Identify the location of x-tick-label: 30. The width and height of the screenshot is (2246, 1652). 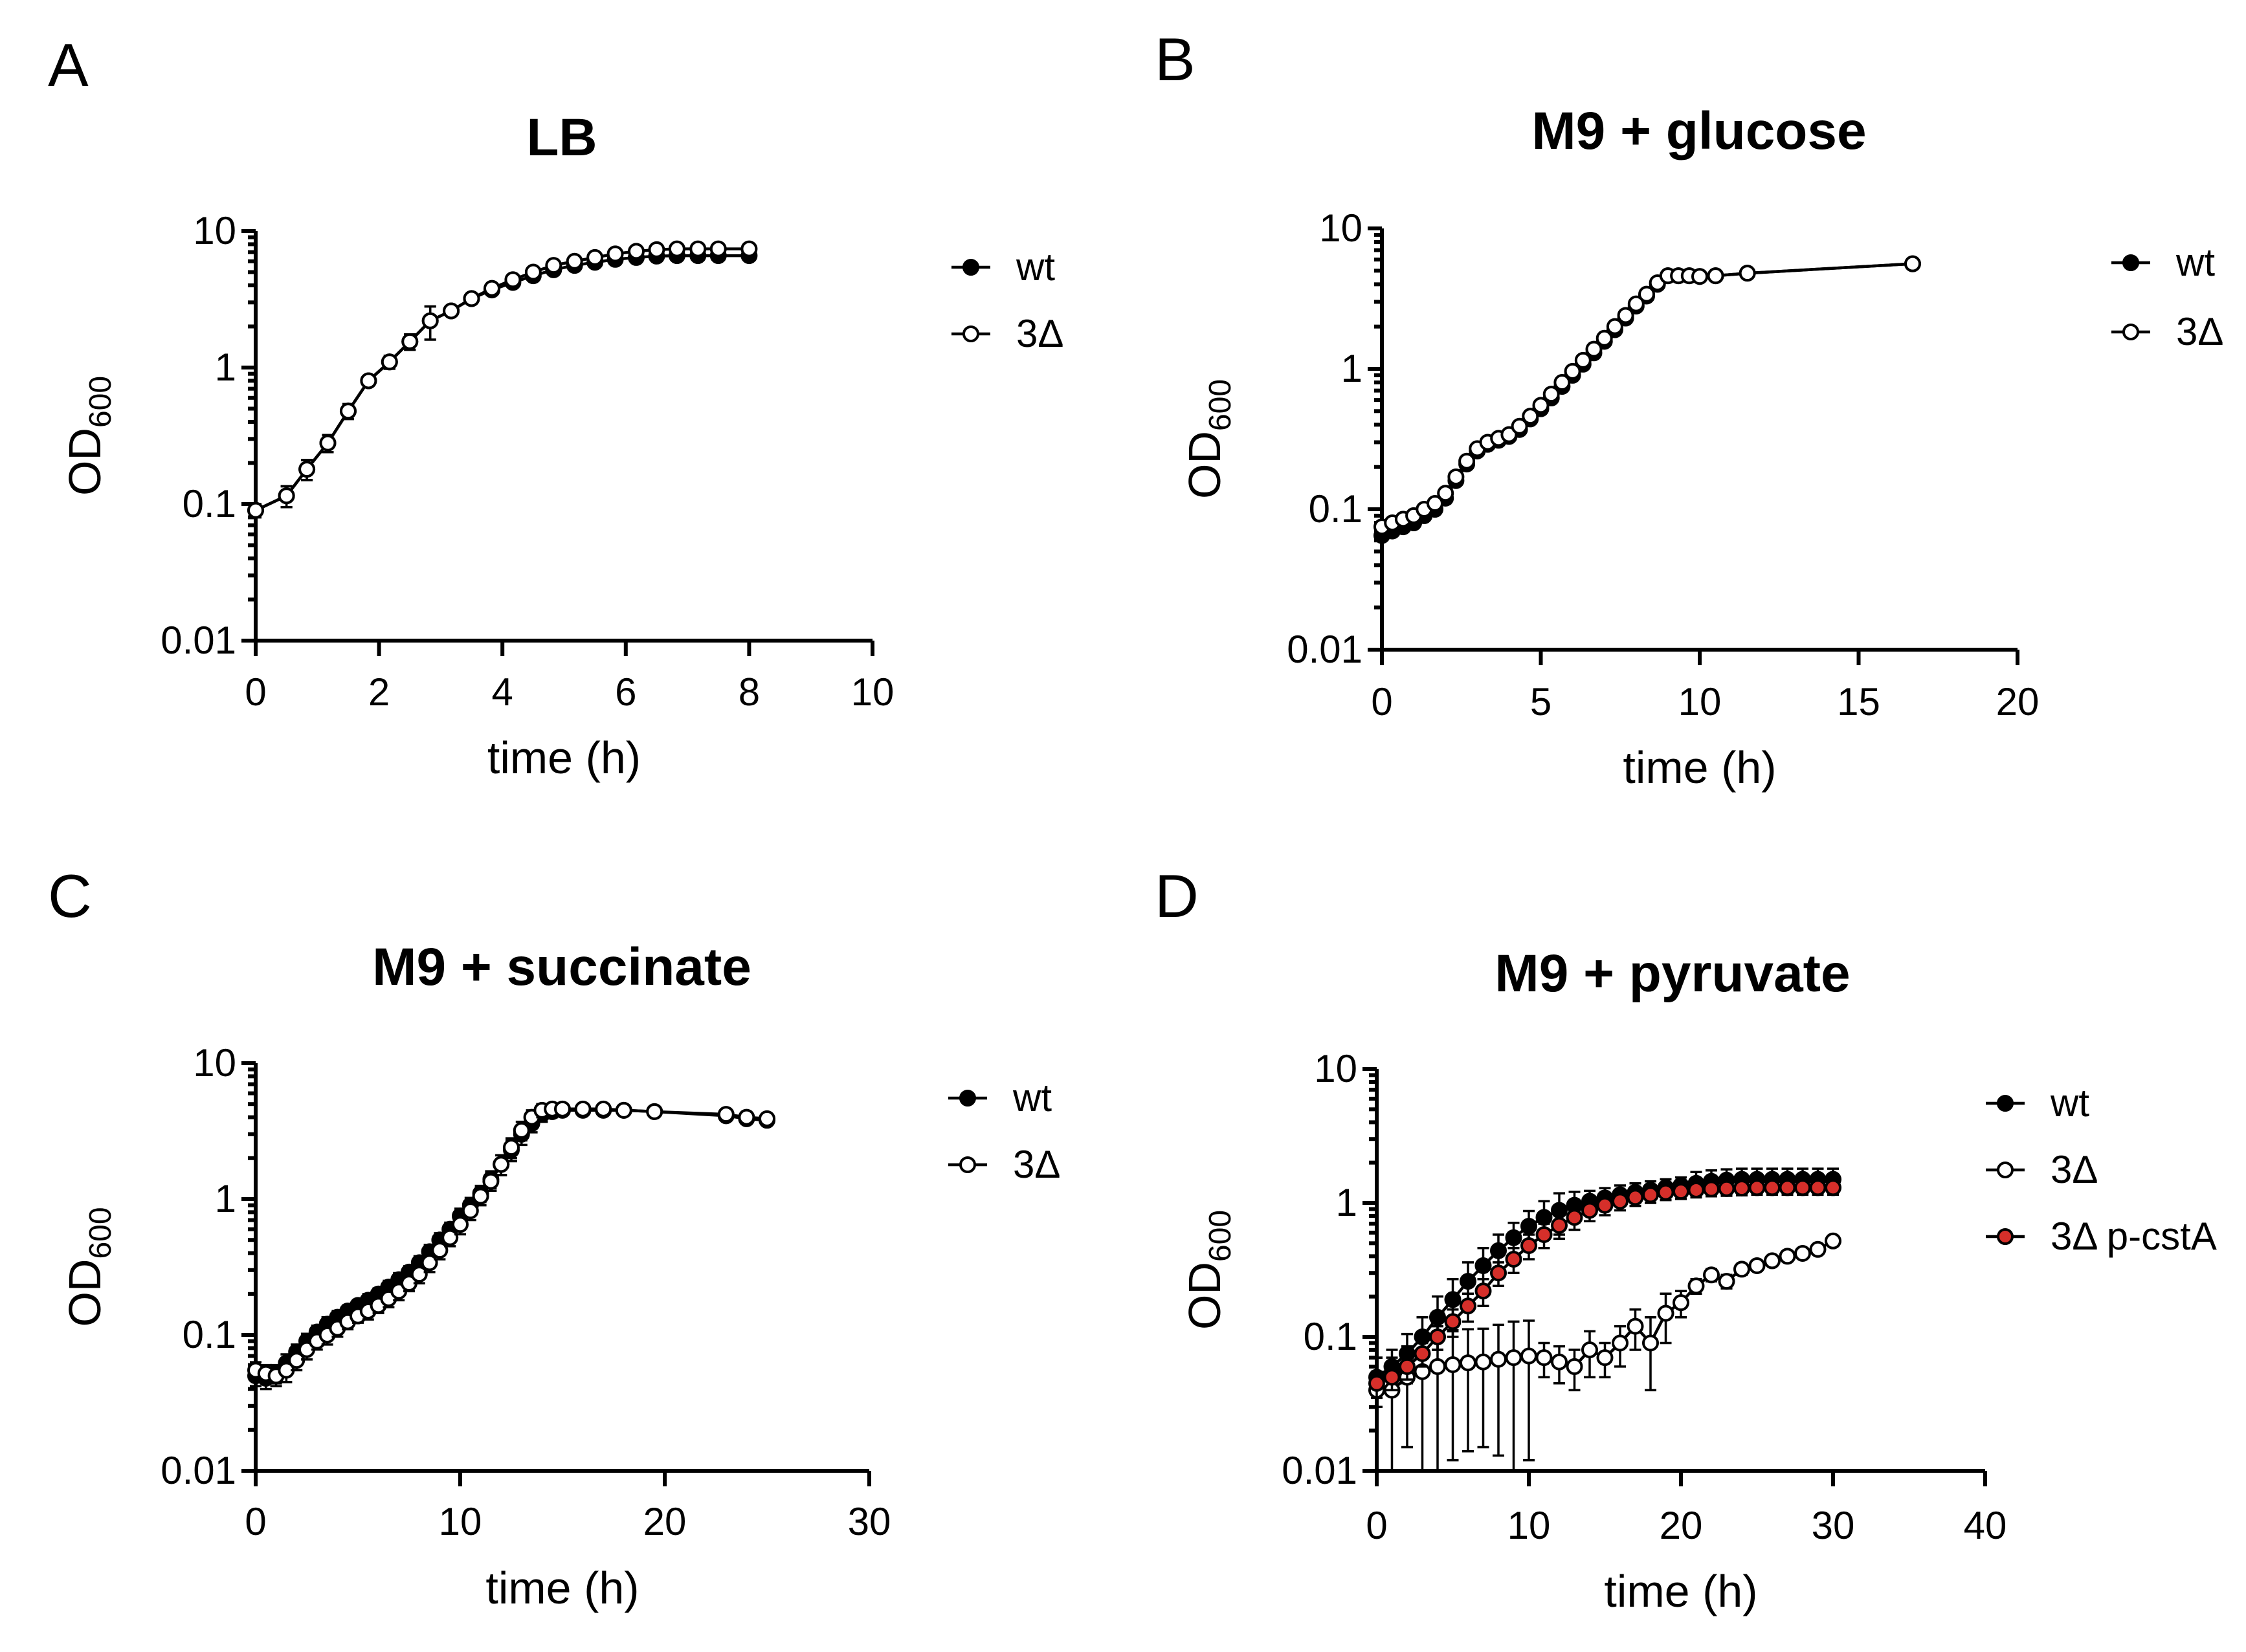
(869, 1522).